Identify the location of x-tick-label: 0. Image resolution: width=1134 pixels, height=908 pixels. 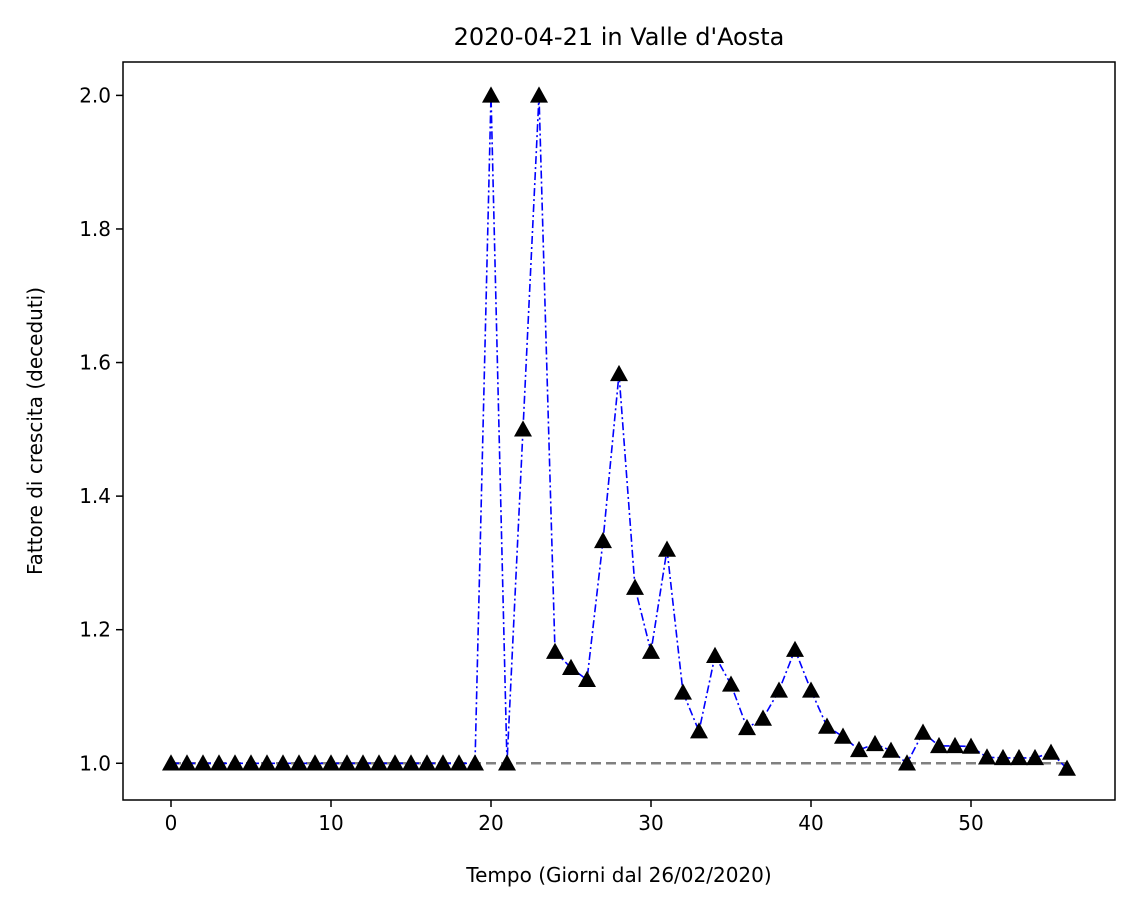
(171, 823).